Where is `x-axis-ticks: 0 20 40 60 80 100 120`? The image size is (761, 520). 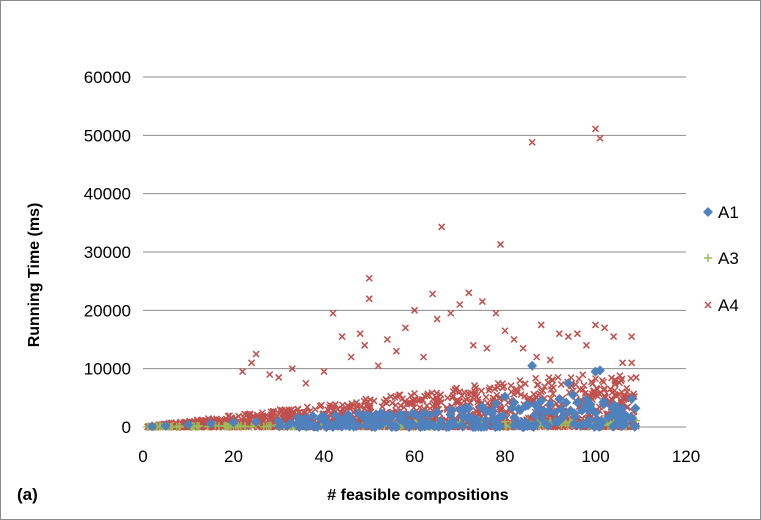
x-axis-ticks: 0 20 40 60 80 100 120 is located at coordinates (419, 456).